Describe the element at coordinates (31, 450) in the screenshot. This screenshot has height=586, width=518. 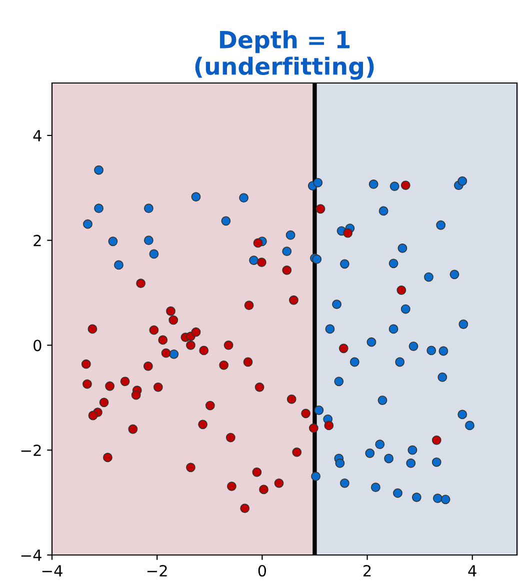
I see `y-tick-label: −2` at that location.